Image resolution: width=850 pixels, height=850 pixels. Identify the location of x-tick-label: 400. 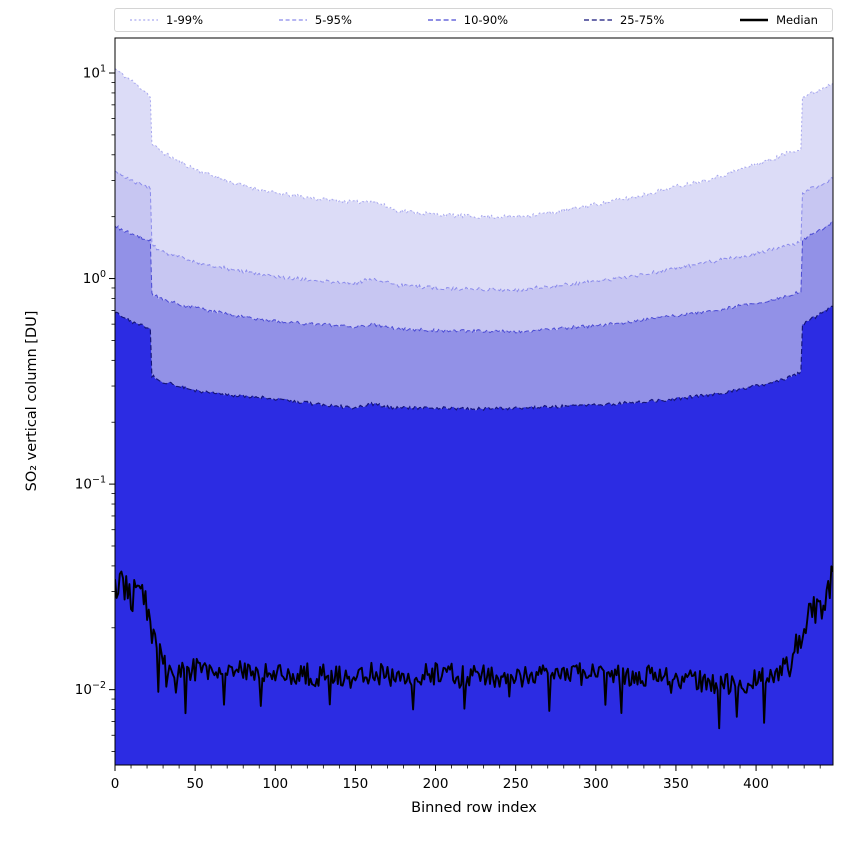
(756, 784).